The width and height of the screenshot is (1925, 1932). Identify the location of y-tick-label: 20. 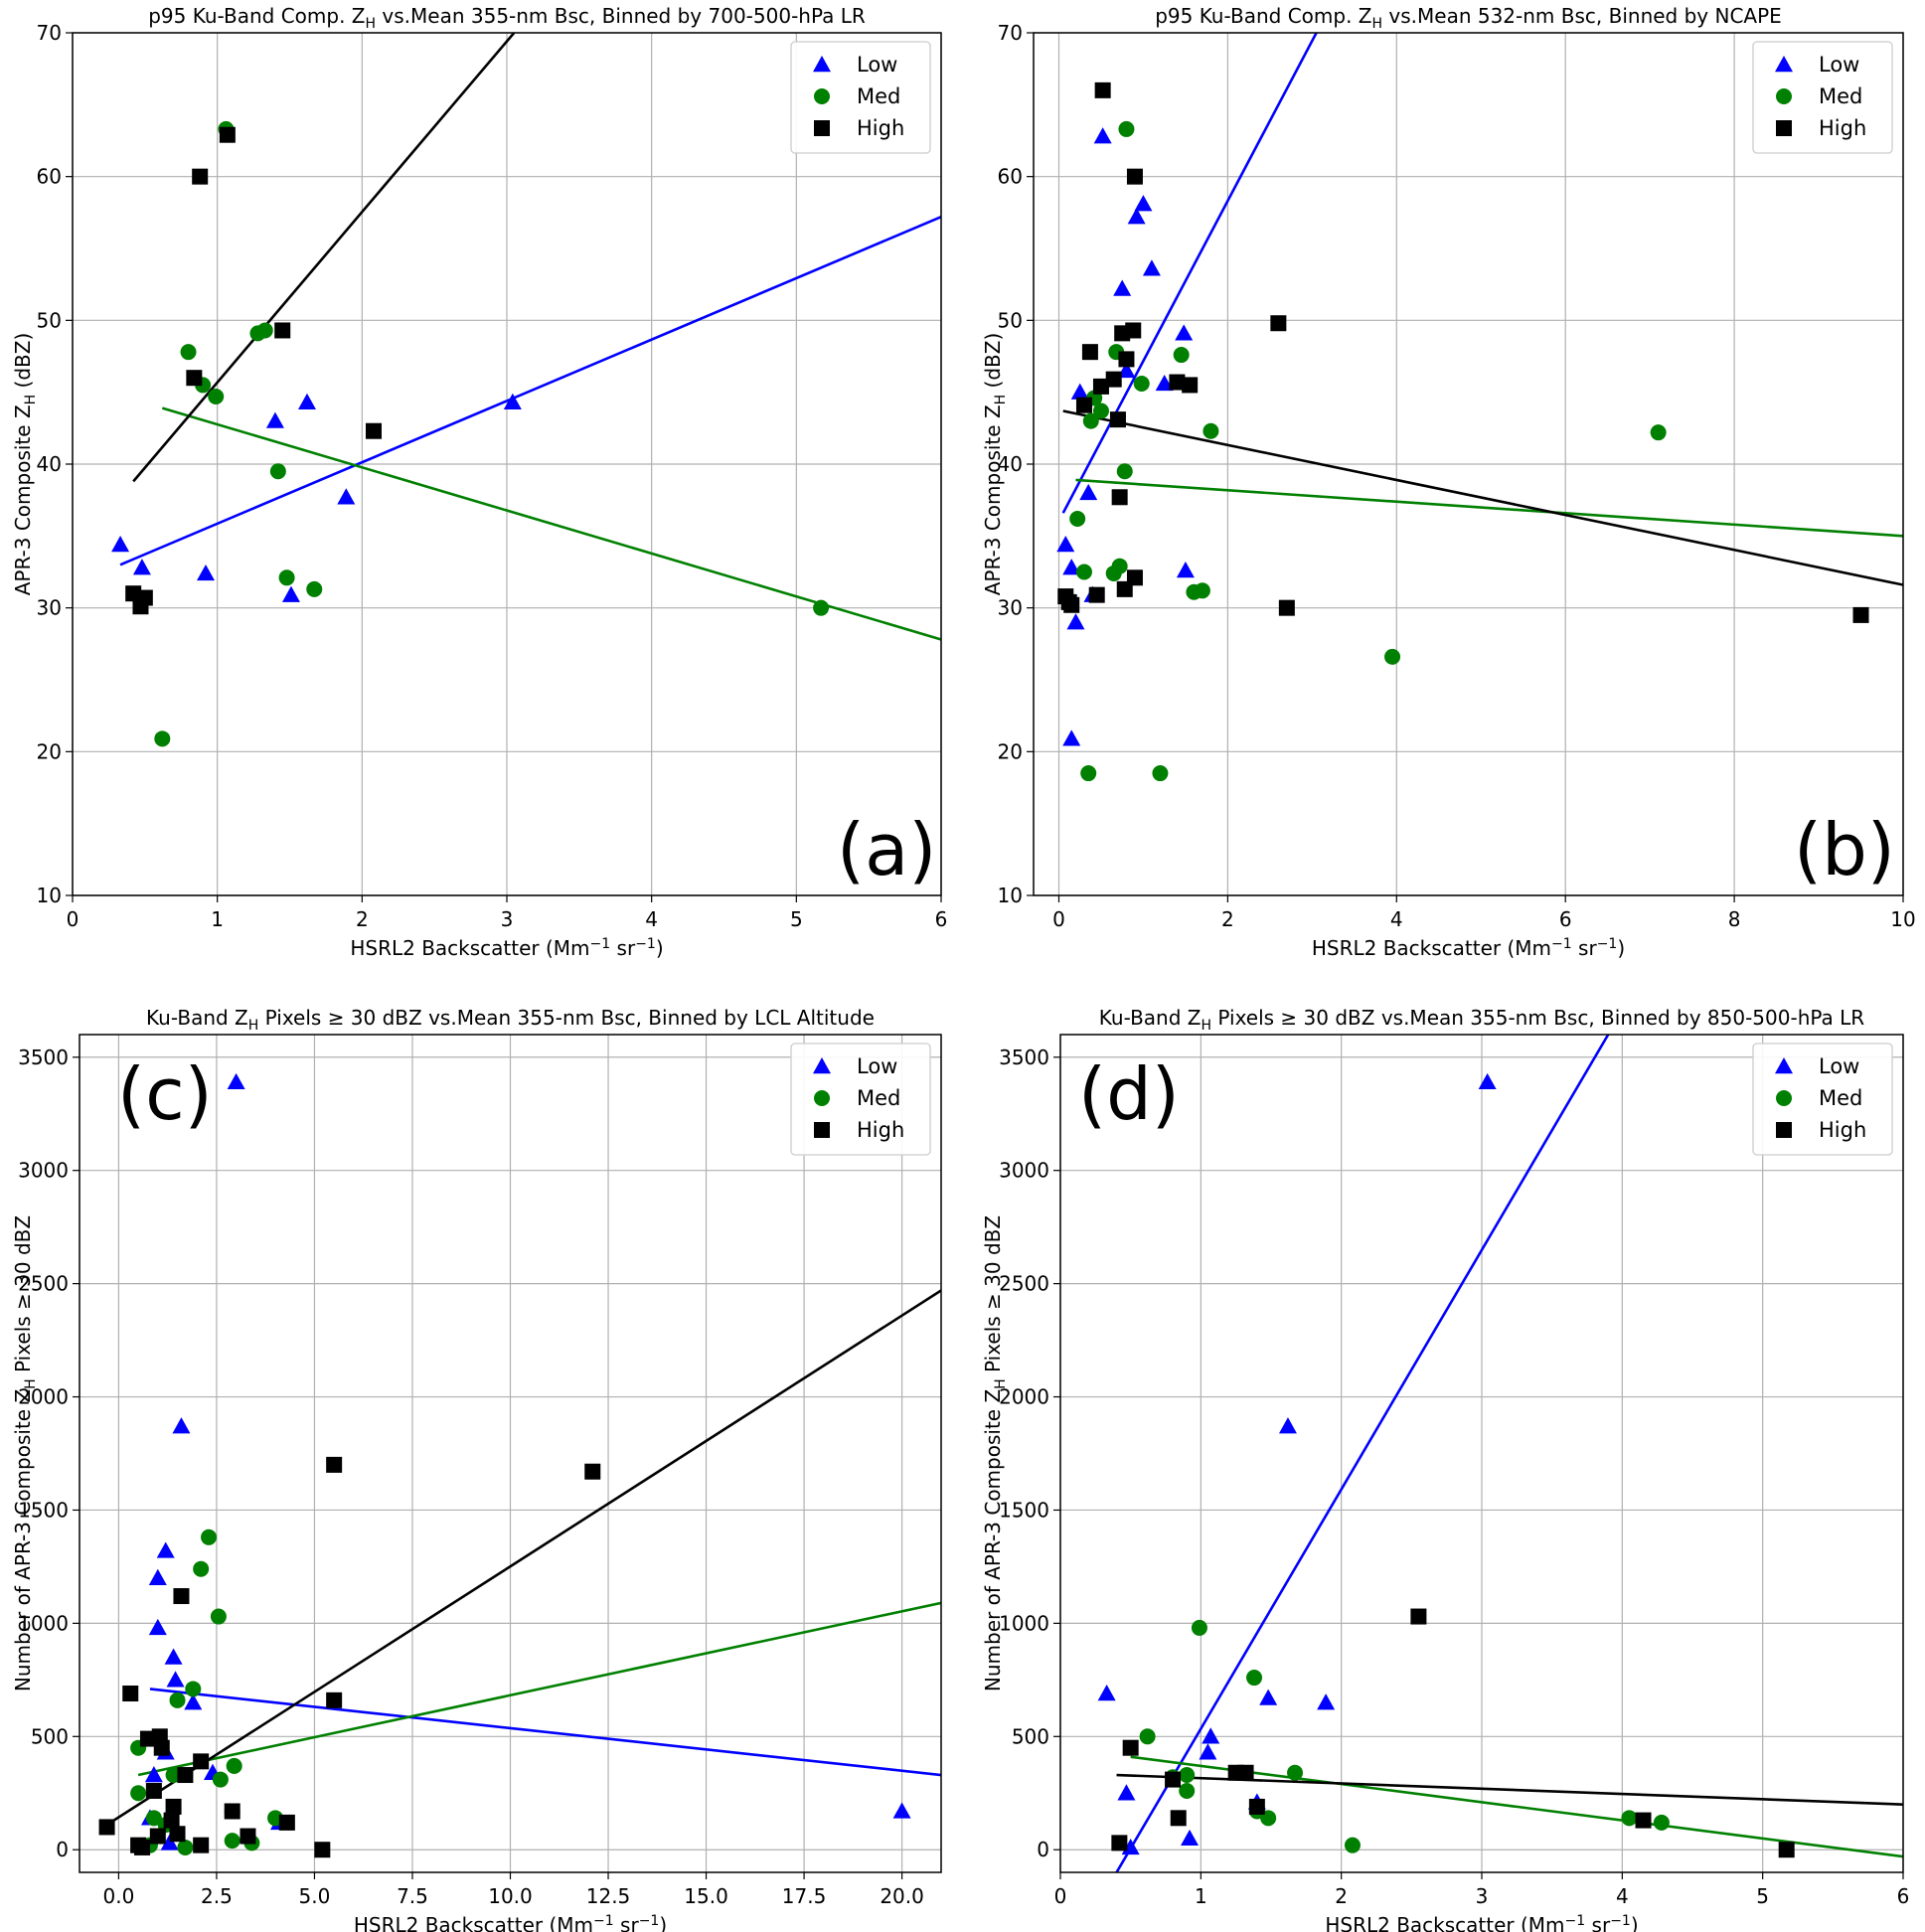
(49, 751).